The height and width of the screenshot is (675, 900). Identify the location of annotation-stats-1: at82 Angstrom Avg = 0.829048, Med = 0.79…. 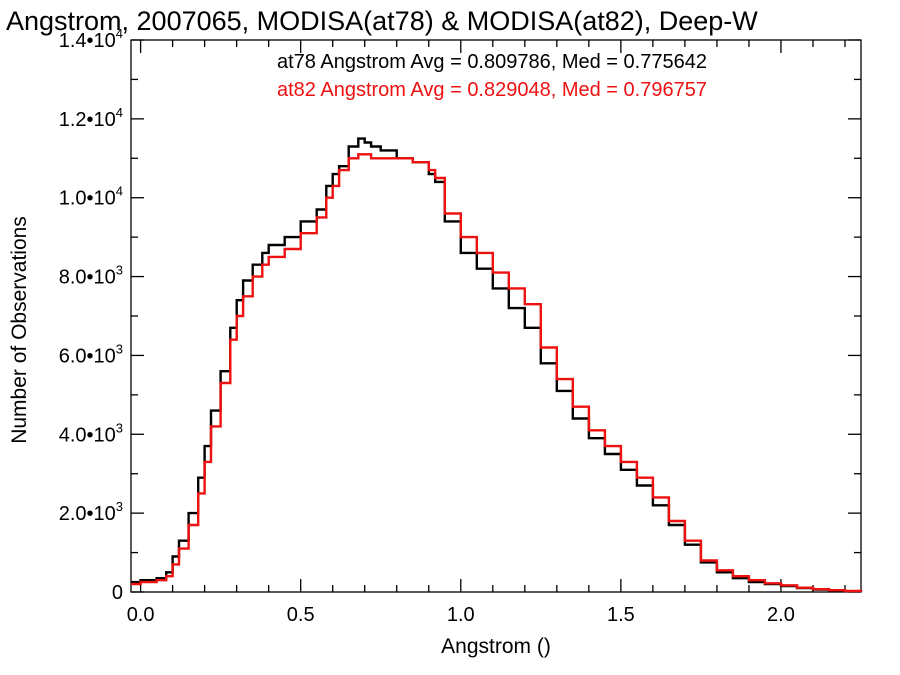
(492, 90).